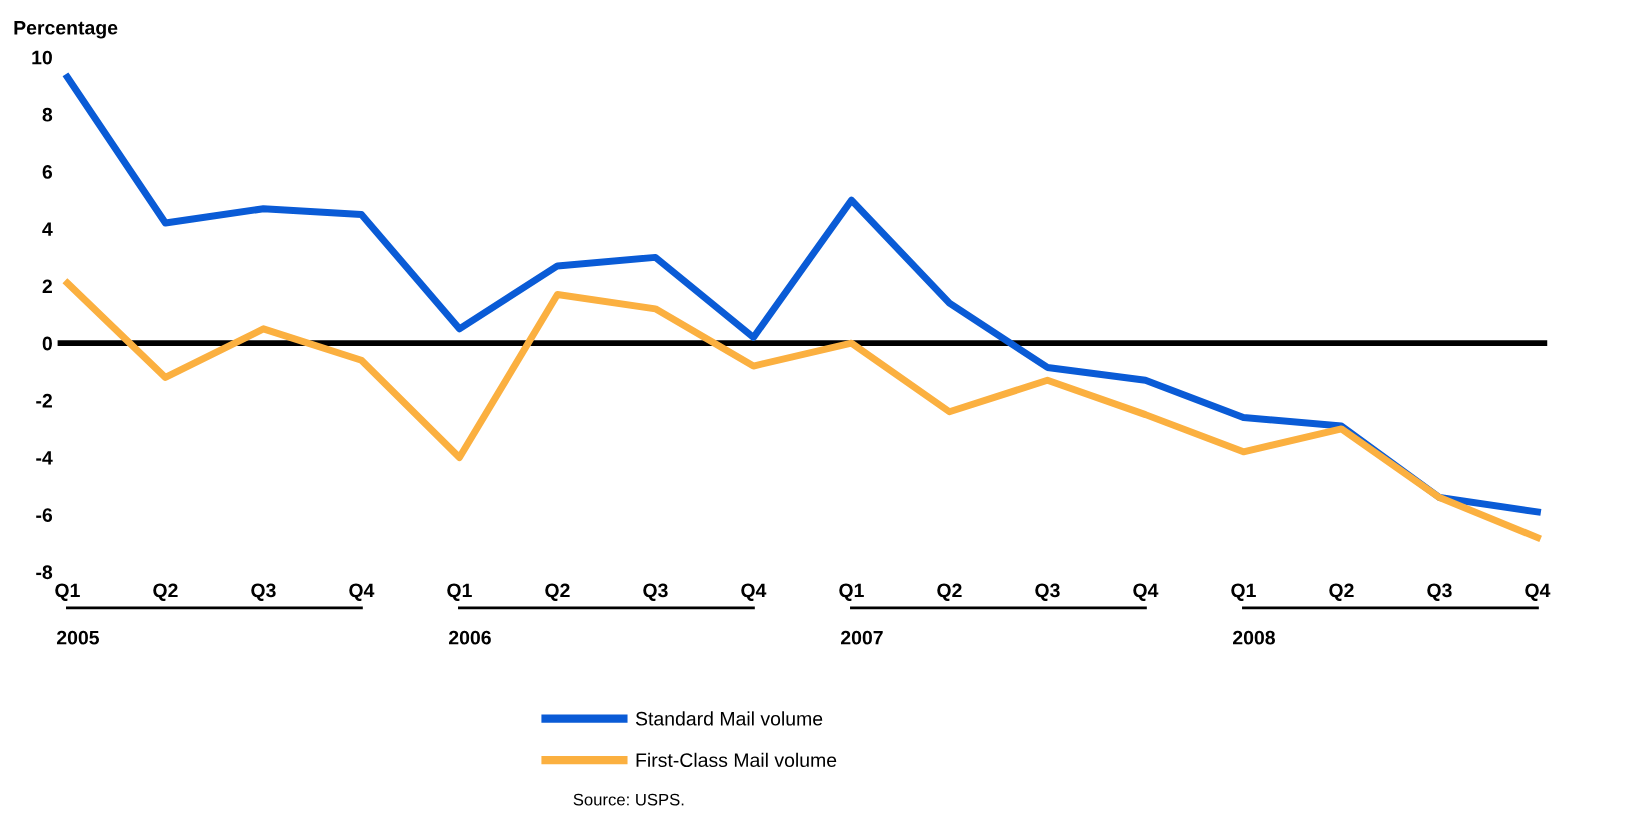  Describe the element at coordinates (729, 718) in the screenshot. I see `legend-label: Standard Mail volume` at that location.